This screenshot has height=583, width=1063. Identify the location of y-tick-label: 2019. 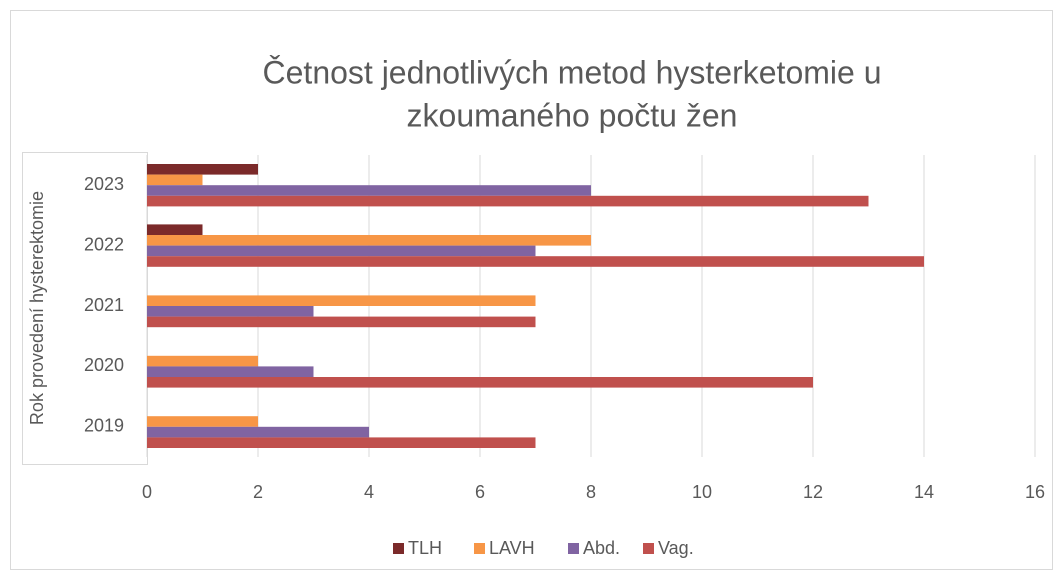
(104, 426).